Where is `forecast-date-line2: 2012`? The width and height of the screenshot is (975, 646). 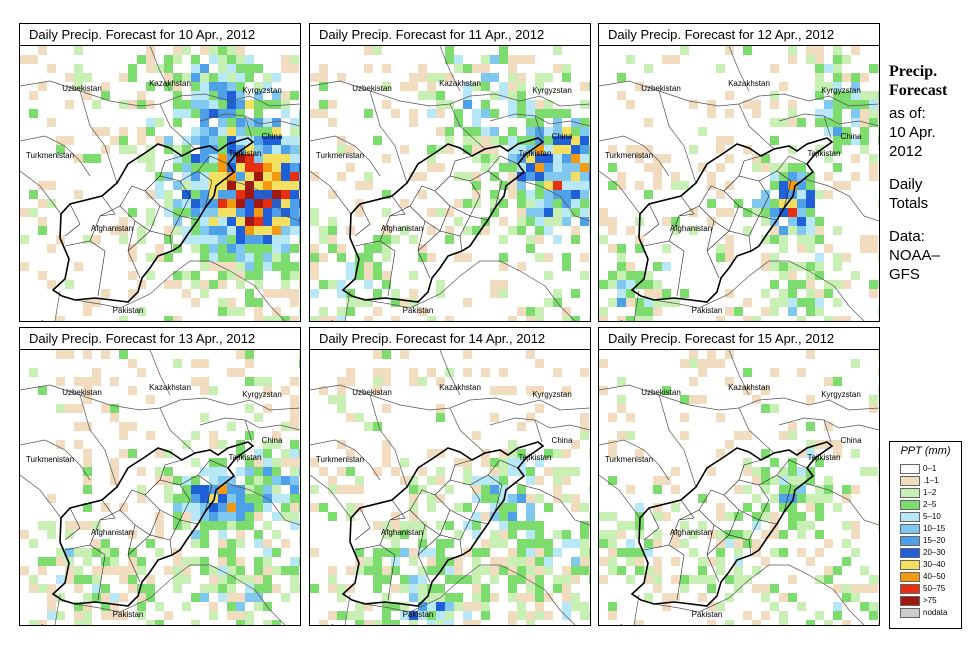 forecast-date-line2: 2012 is located at coordinates (906, 151).